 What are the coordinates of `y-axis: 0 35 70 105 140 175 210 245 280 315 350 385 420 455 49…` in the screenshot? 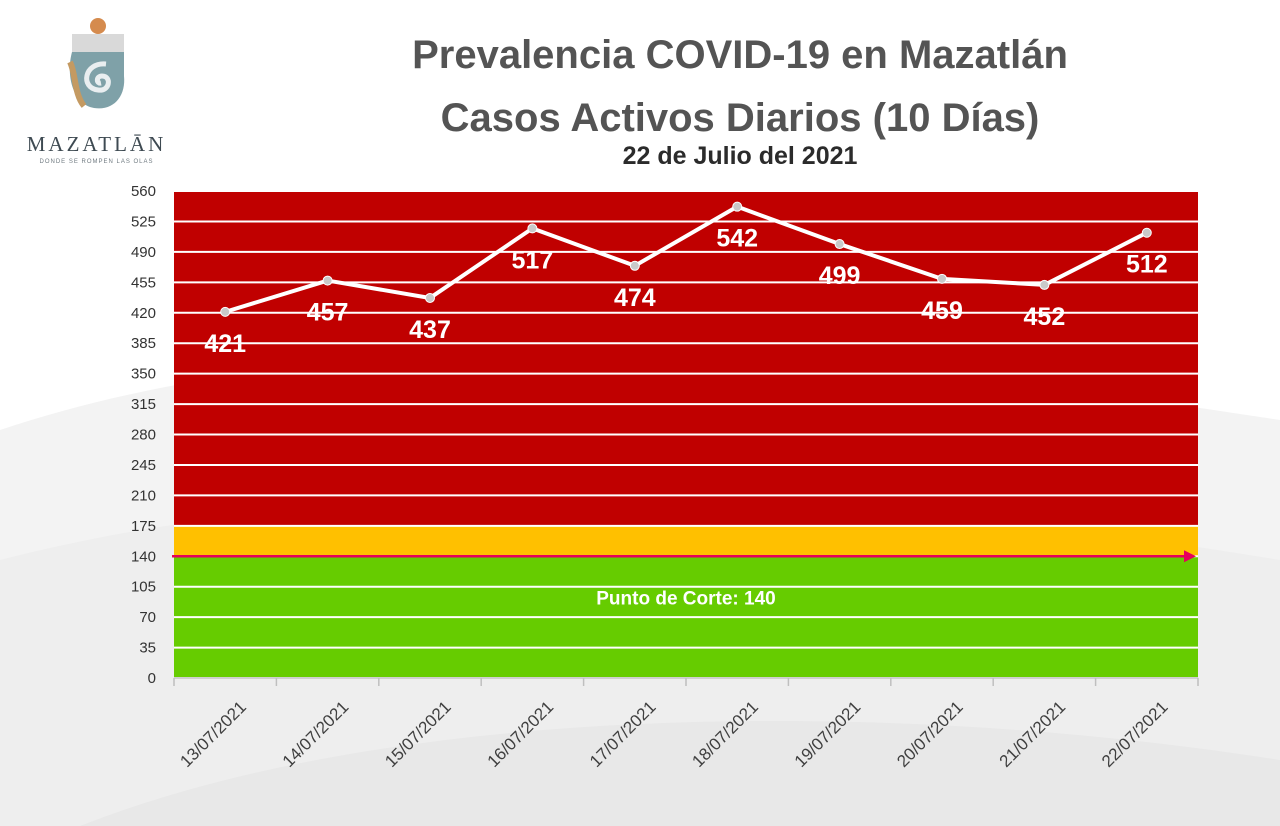 It's located at (143, 435).